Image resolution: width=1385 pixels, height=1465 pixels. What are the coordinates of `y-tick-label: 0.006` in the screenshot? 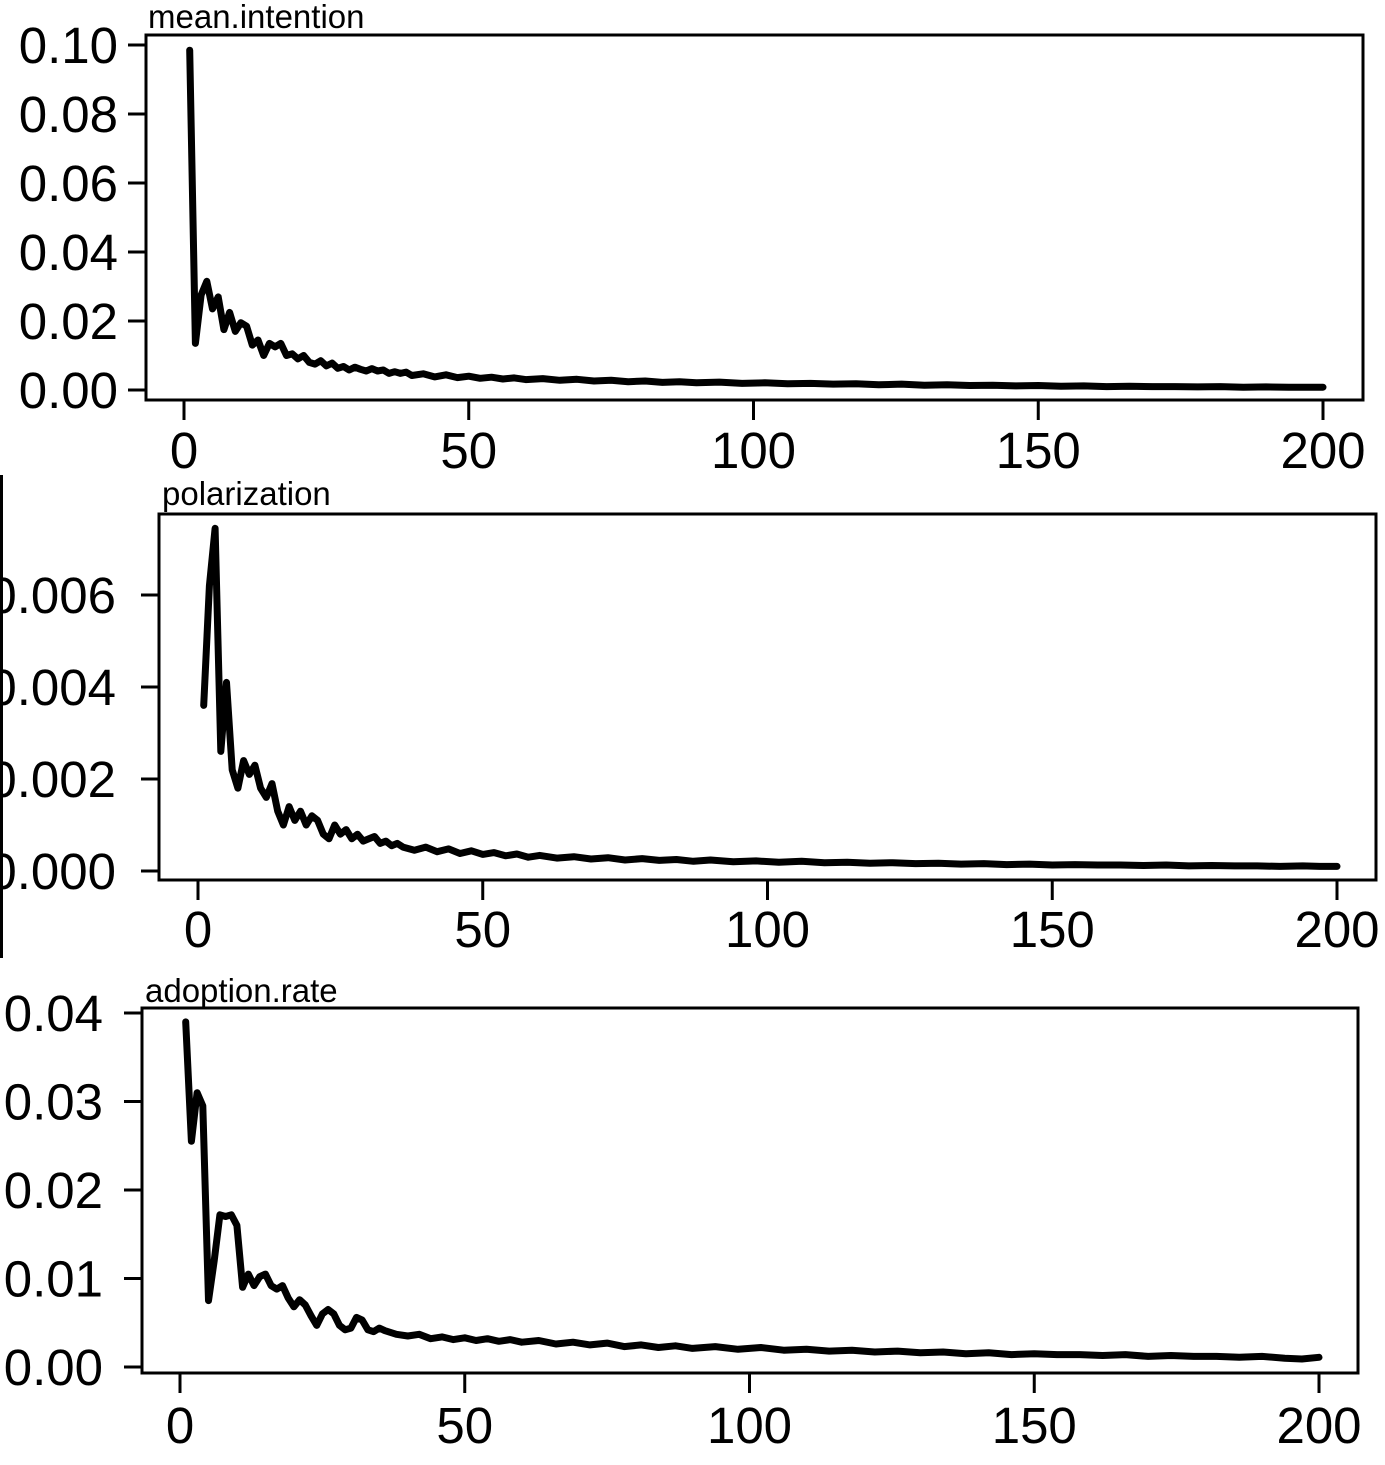 It's located at (58, 595).